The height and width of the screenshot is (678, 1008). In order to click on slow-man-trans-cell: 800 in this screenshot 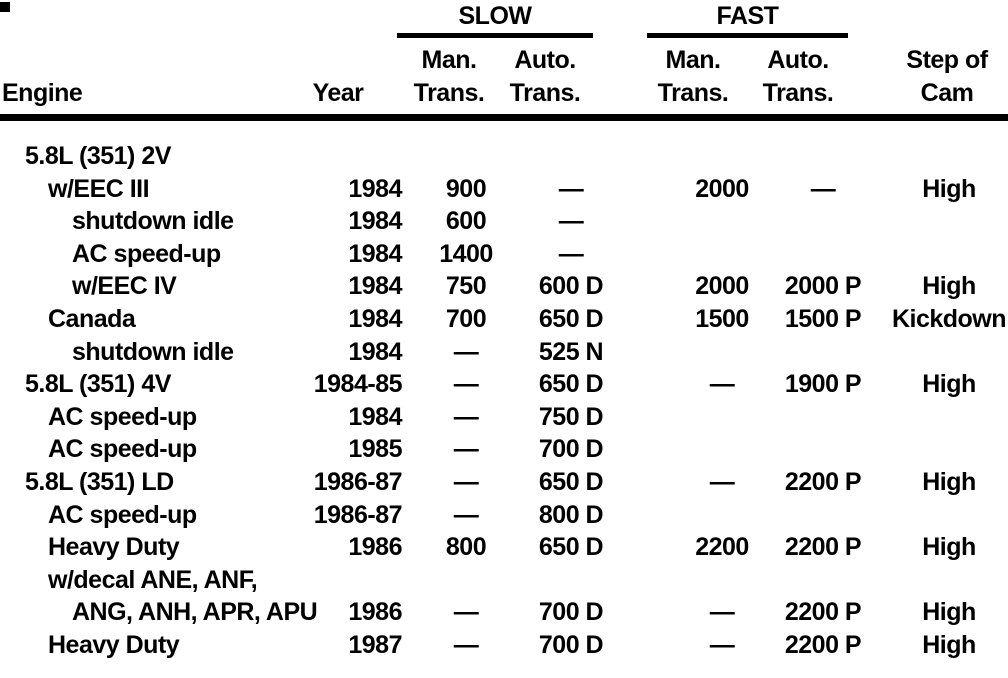, I will do `click(466, 547)`.